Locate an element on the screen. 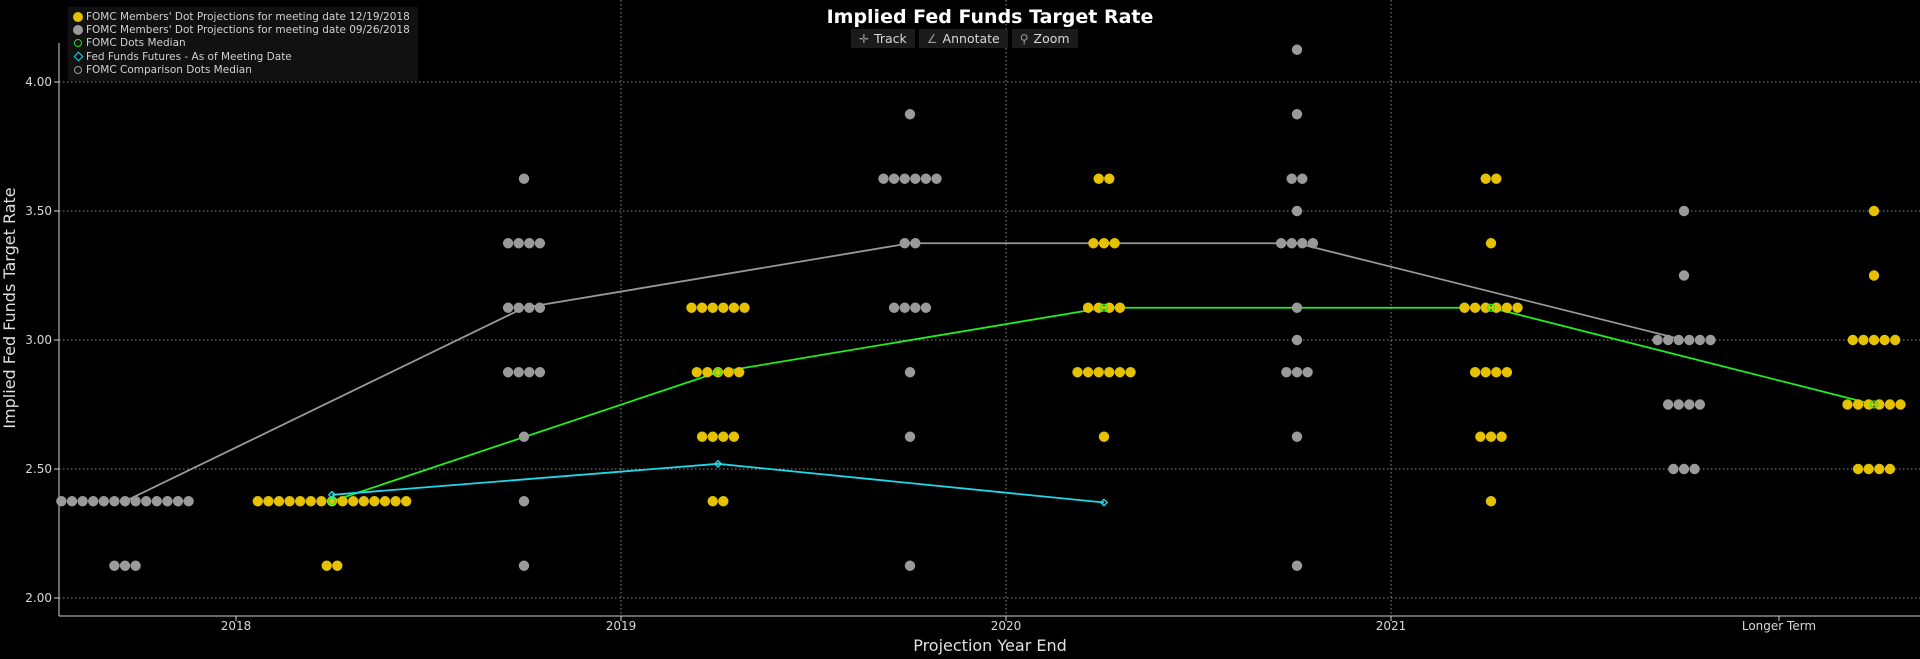 This screenshot has width=1920, height=659. x-tick-label: Longer Term is located at coordinates (1779, 626).